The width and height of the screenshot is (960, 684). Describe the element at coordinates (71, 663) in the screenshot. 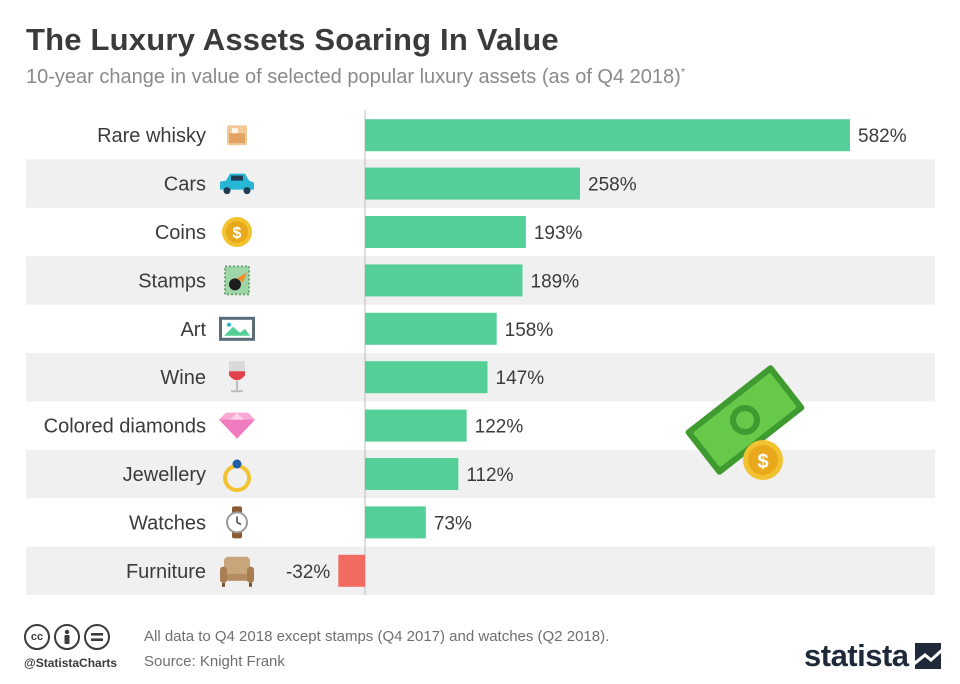

I see `social-handle: @StatistaCharts` at that location.